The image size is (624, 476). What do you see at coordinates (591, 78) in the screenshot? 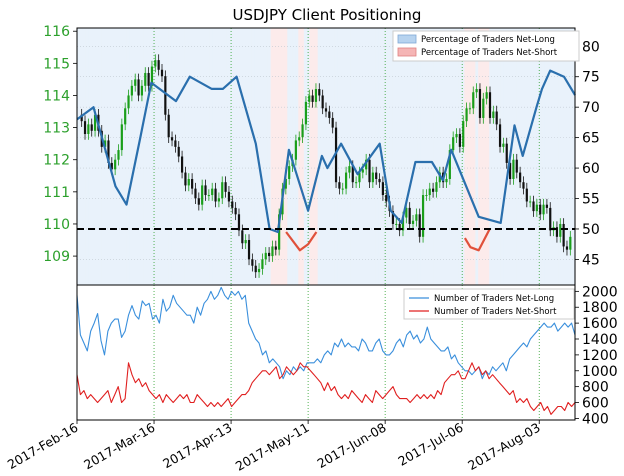
I see `percentage-tick-label: 75` at bounding box center [591, 78].